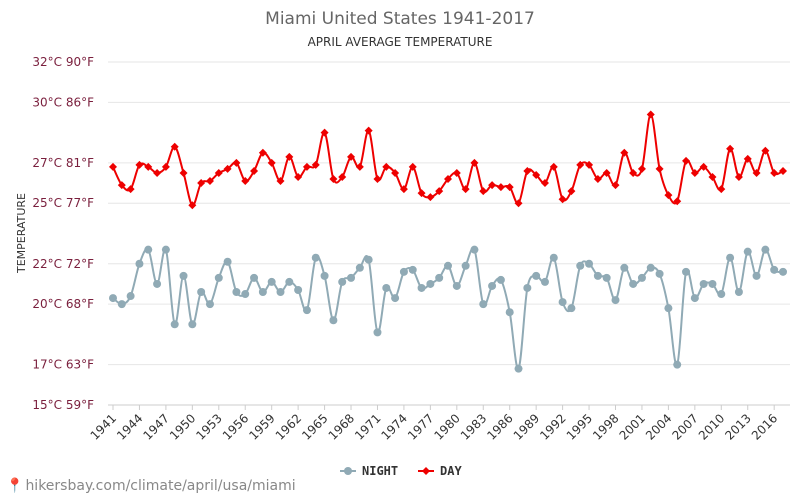  I want to click on legend-item-night: NIGHT, so click(369, 471).